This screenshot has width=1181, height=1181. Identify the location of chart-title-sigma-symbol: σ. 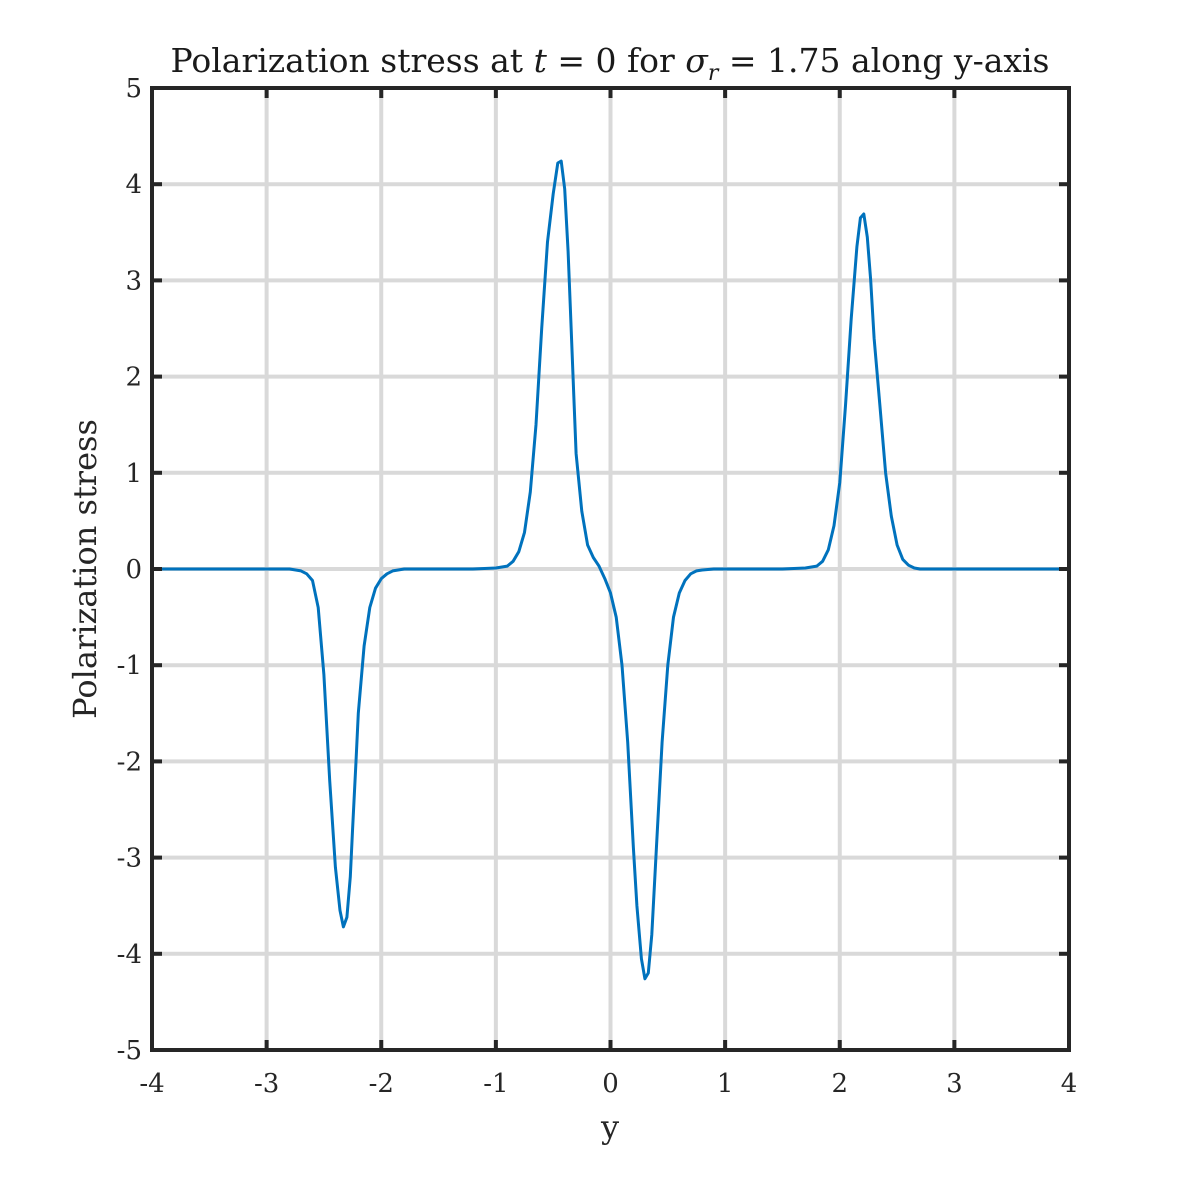
(697, 60).